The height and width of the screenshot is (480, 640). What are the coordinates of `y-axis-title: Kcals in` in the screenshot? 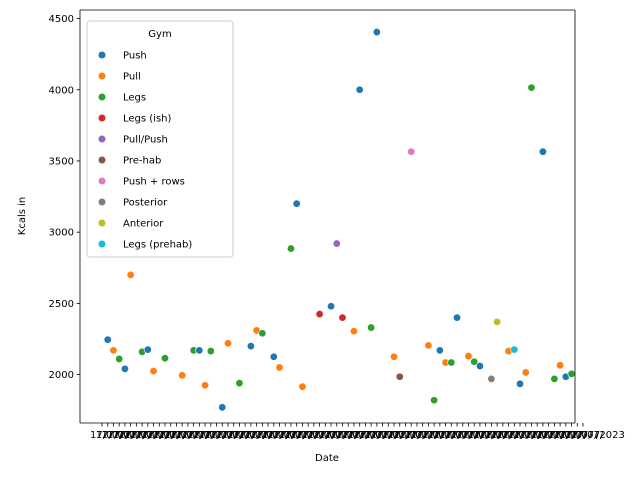 It's located at (22, 216).